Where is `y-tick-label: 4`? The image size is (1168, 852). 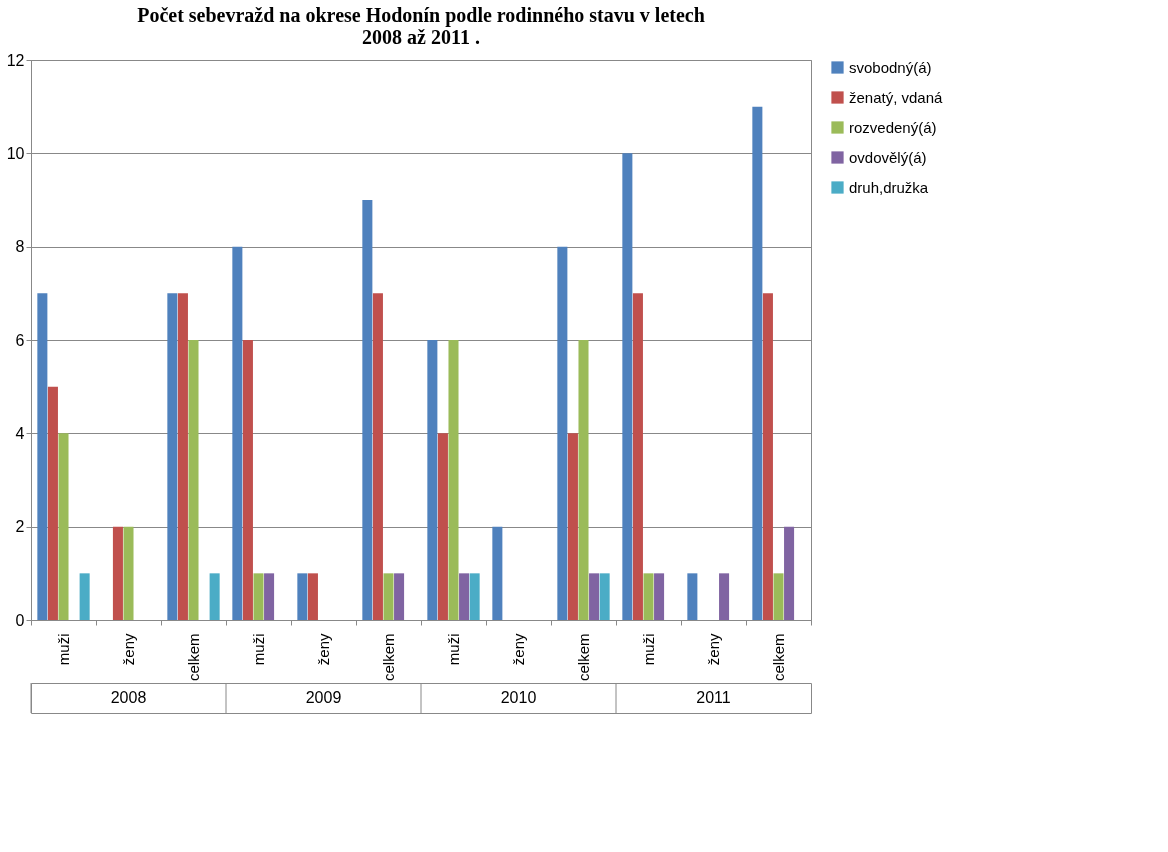
y-tick-label: 4 is located at coordinates (20, 433).